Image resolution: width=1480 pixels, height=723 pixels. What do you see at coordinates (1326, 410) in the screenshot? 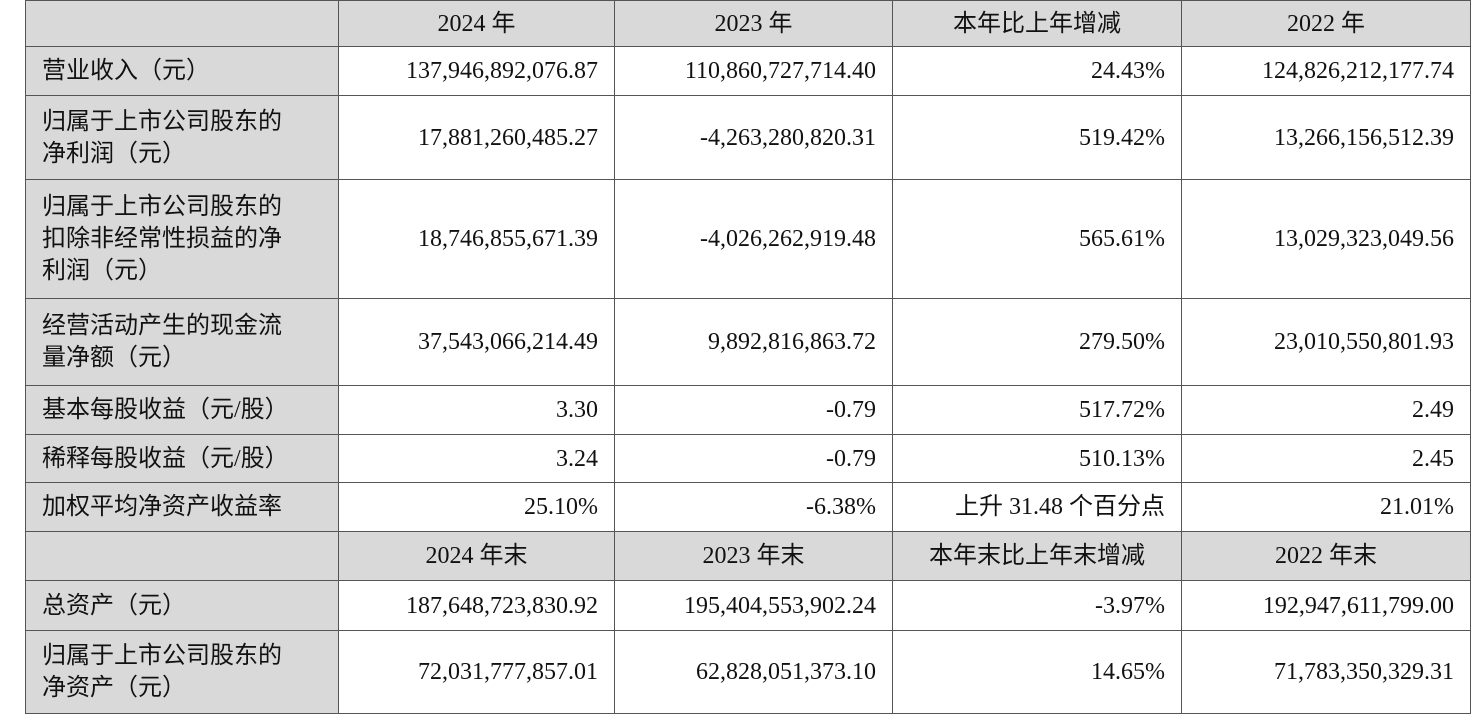
I see `cell-value: 2.49` at bounding box center [1326, 410].